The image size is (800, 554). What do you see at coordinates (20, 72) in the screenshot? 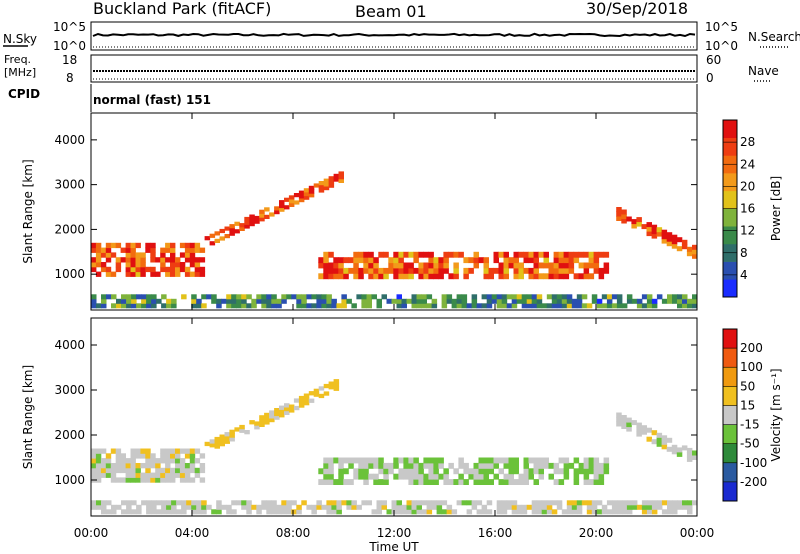
I see `freq-unit-label: [MHz]` at bounding box center [20, 72].